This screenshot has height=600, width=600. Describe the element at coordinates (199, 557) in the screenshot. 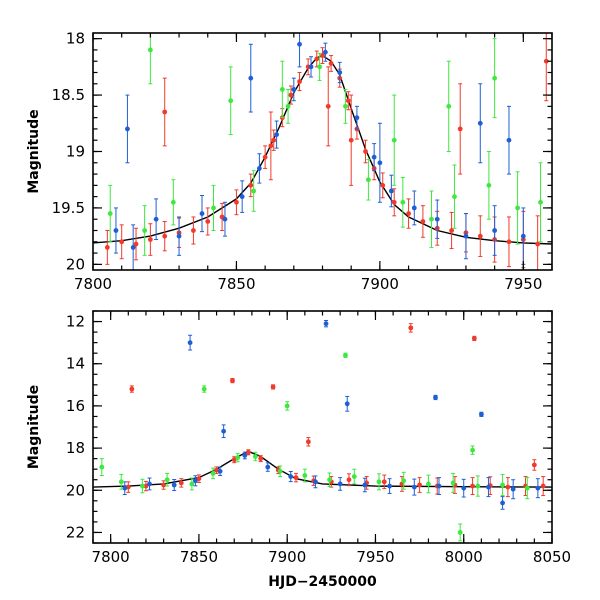

I see `x-tick-label: 7850` at that location.